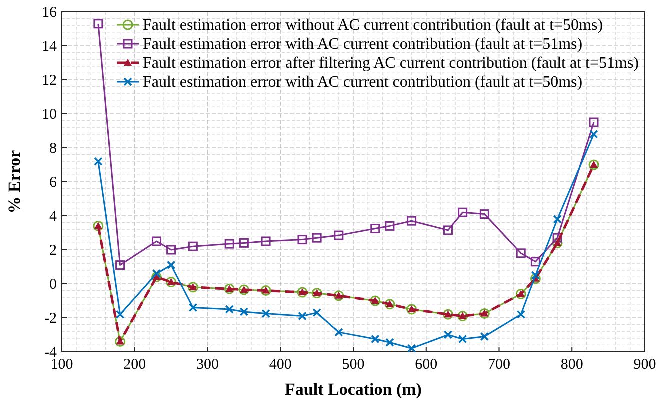 Image resolution: width=659 pixels, height=403 pixels. Describe the element at coordinates (363, 44) in the screenshot. I see `legend-label: Fault estimation error with AC current contribution (fault at t=51ms)` at that location.